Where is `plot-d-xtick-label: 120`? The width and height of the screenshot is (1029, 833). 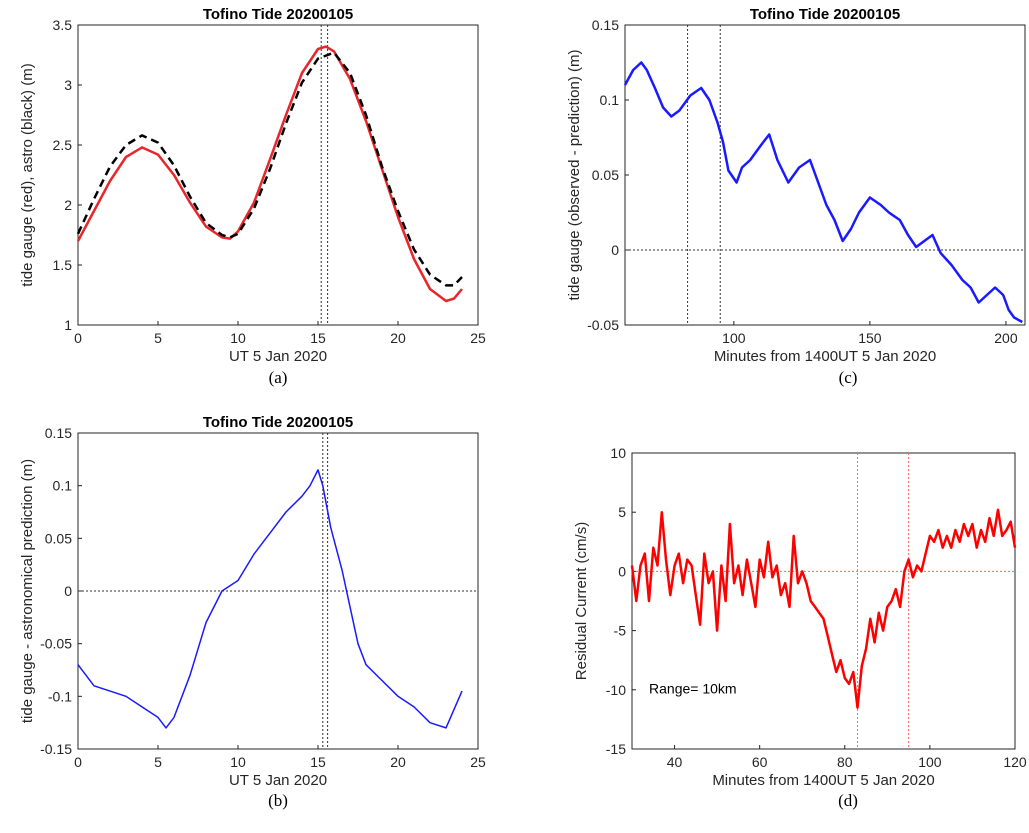
plot-d-xtick-label: 120 is located at coordinates (1015, 762).